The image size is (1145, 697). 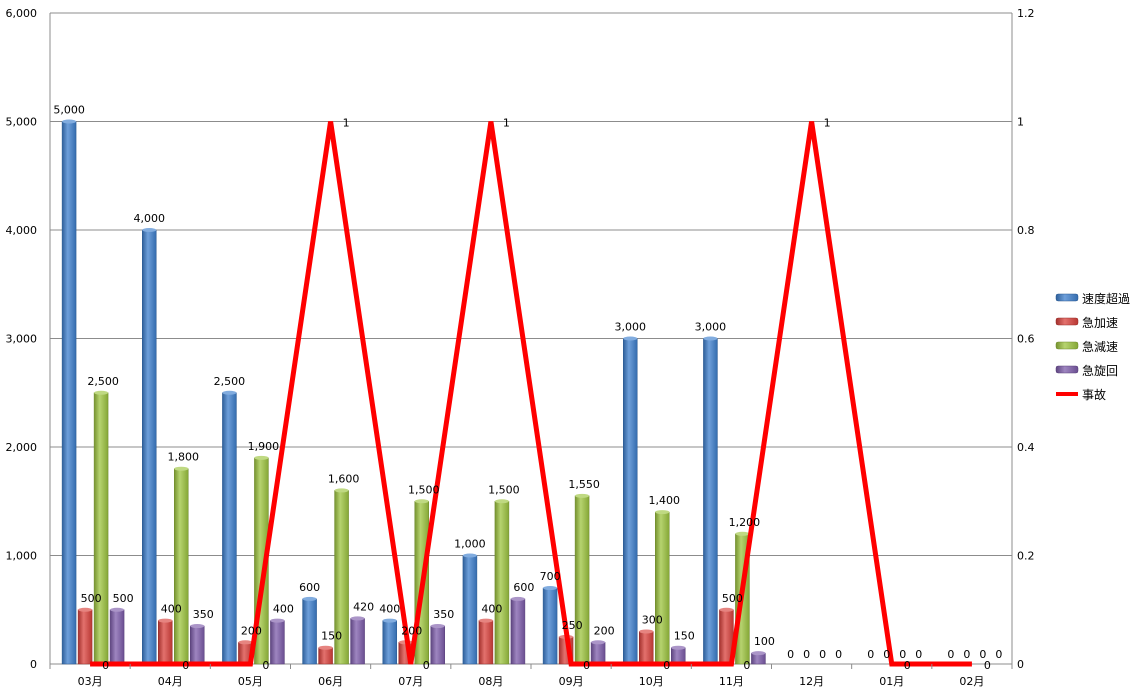 I want to click on bar-data-label: 1,600, so click(x=344, y=478).